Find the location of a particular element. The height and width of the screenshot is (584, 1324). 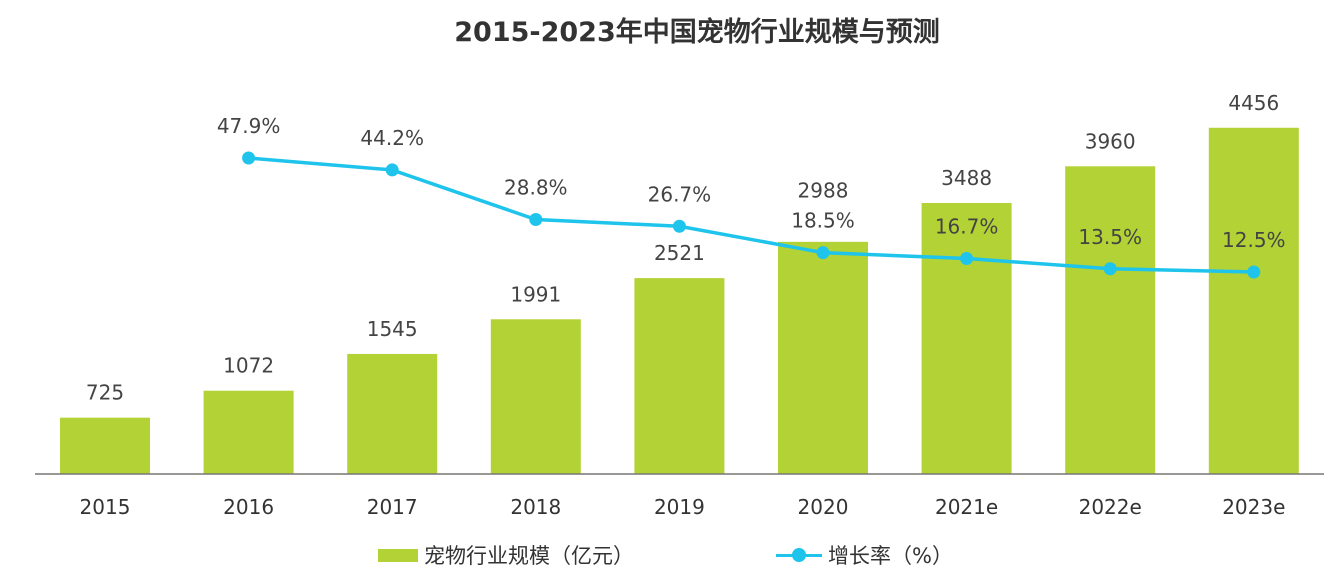

bar-label-2015: 725 is located at coordinates (105, 393).